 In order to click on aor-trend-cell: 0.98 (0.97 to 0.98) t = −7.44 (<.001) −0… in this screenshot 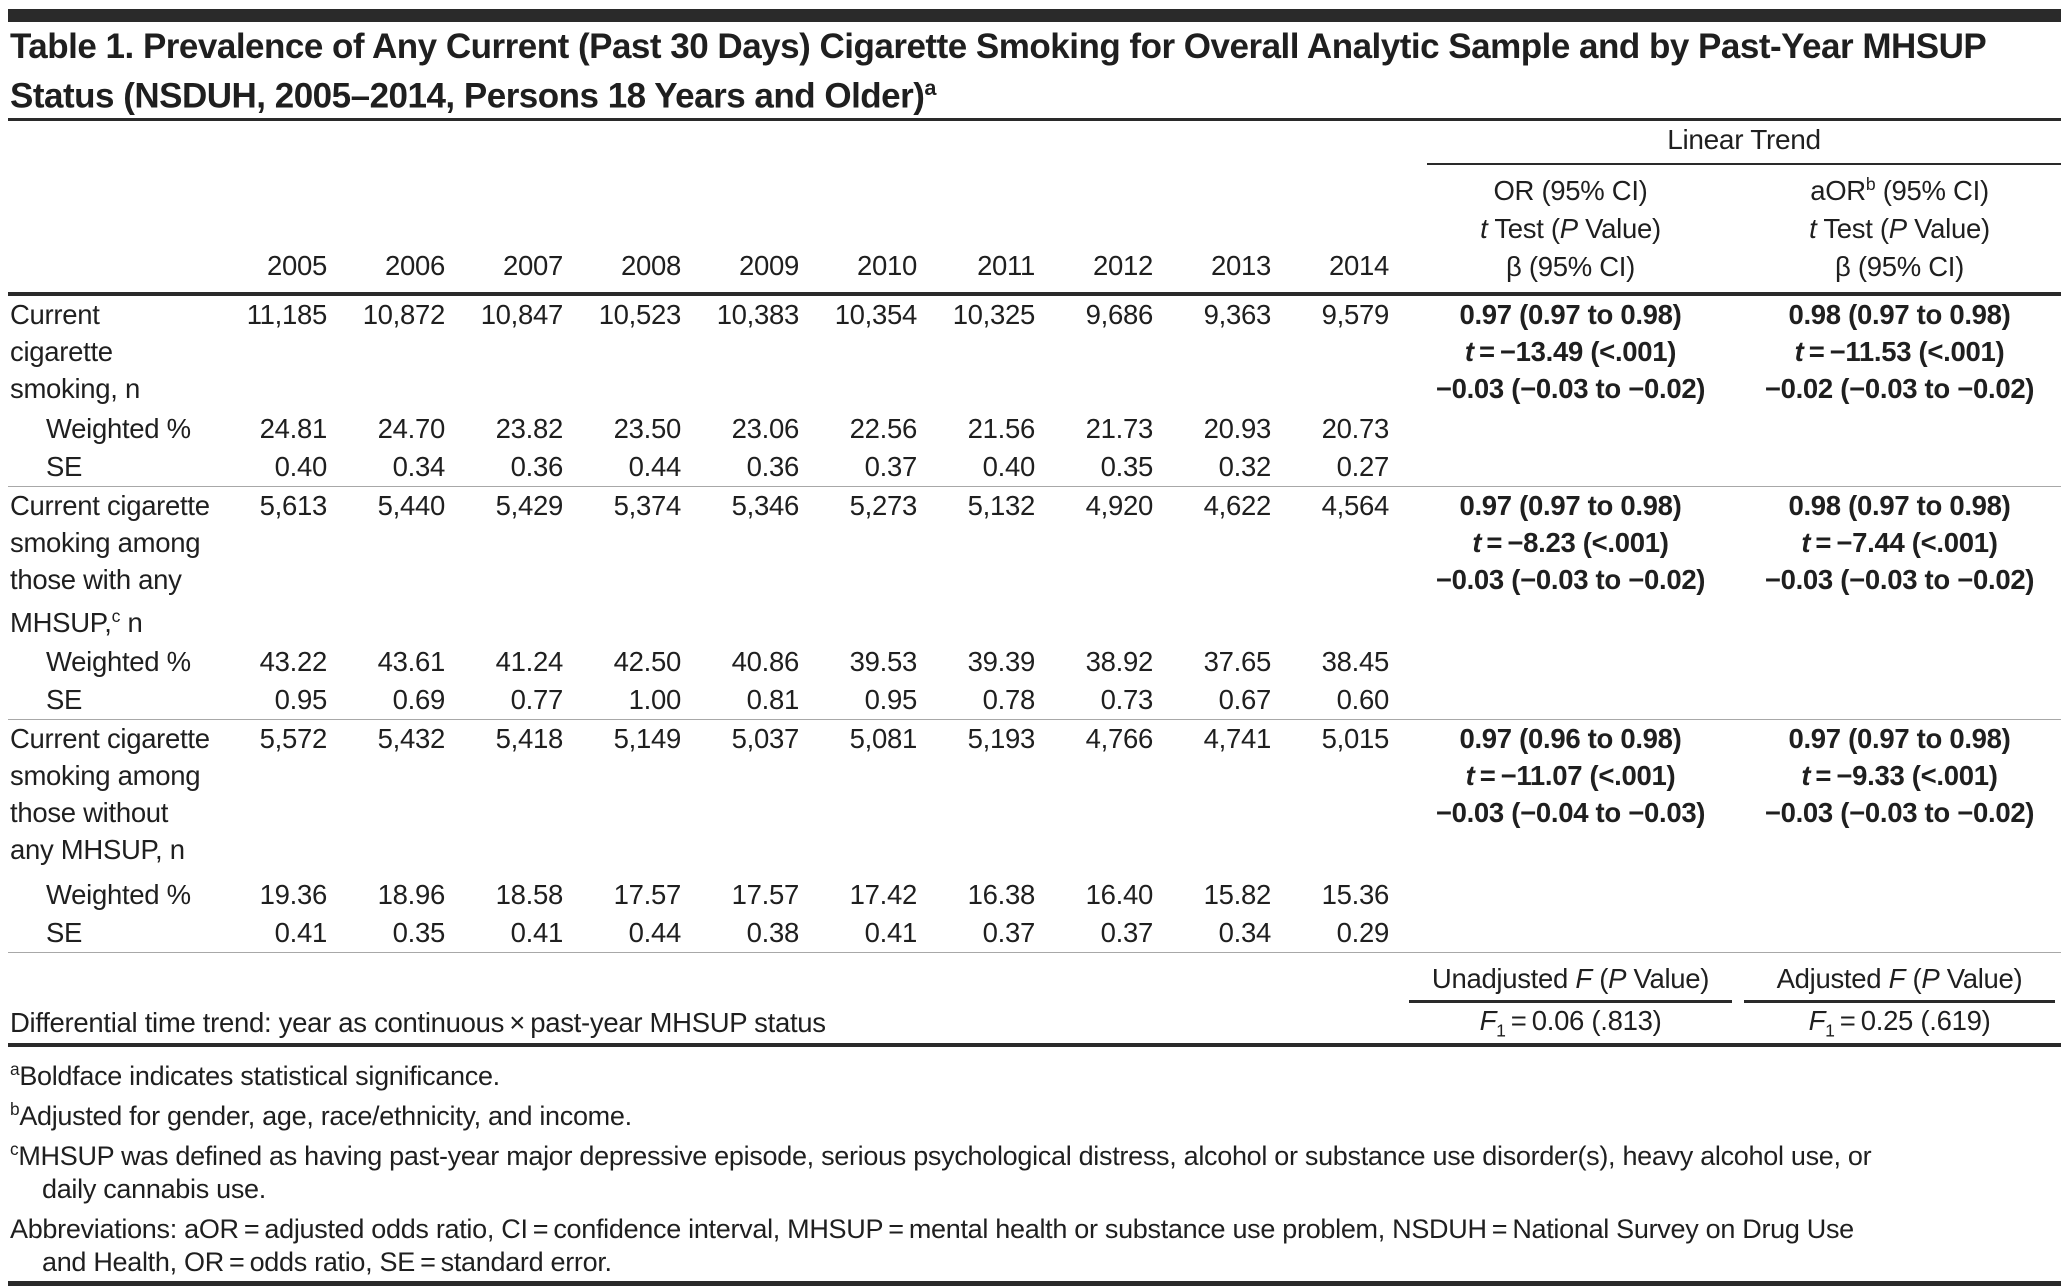, I will do `click(1899, 543)`.